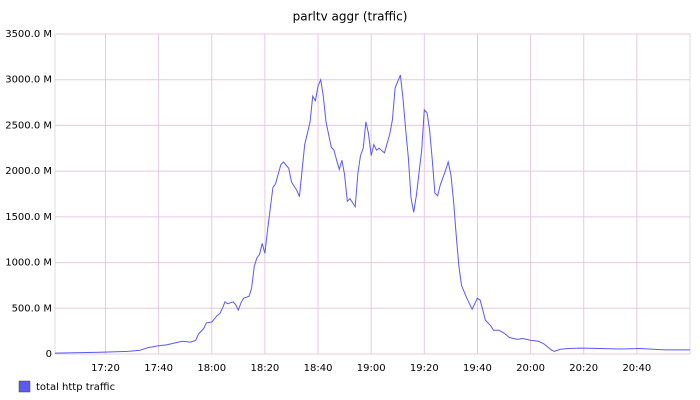 The width and height of the screenshot is (700, 400). I want to click on x-tick-label: 17:40, so click(158, 368).